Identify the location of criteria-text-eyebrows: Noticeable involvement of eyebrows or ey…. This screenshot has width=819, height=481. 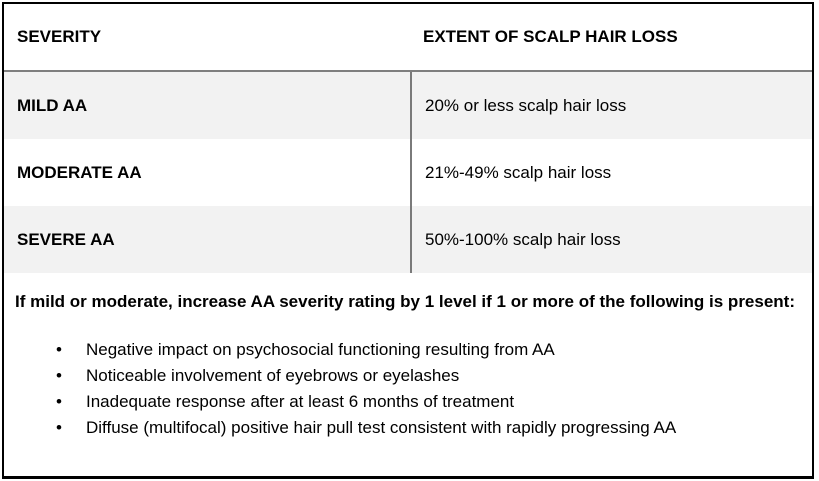
(273, 375).